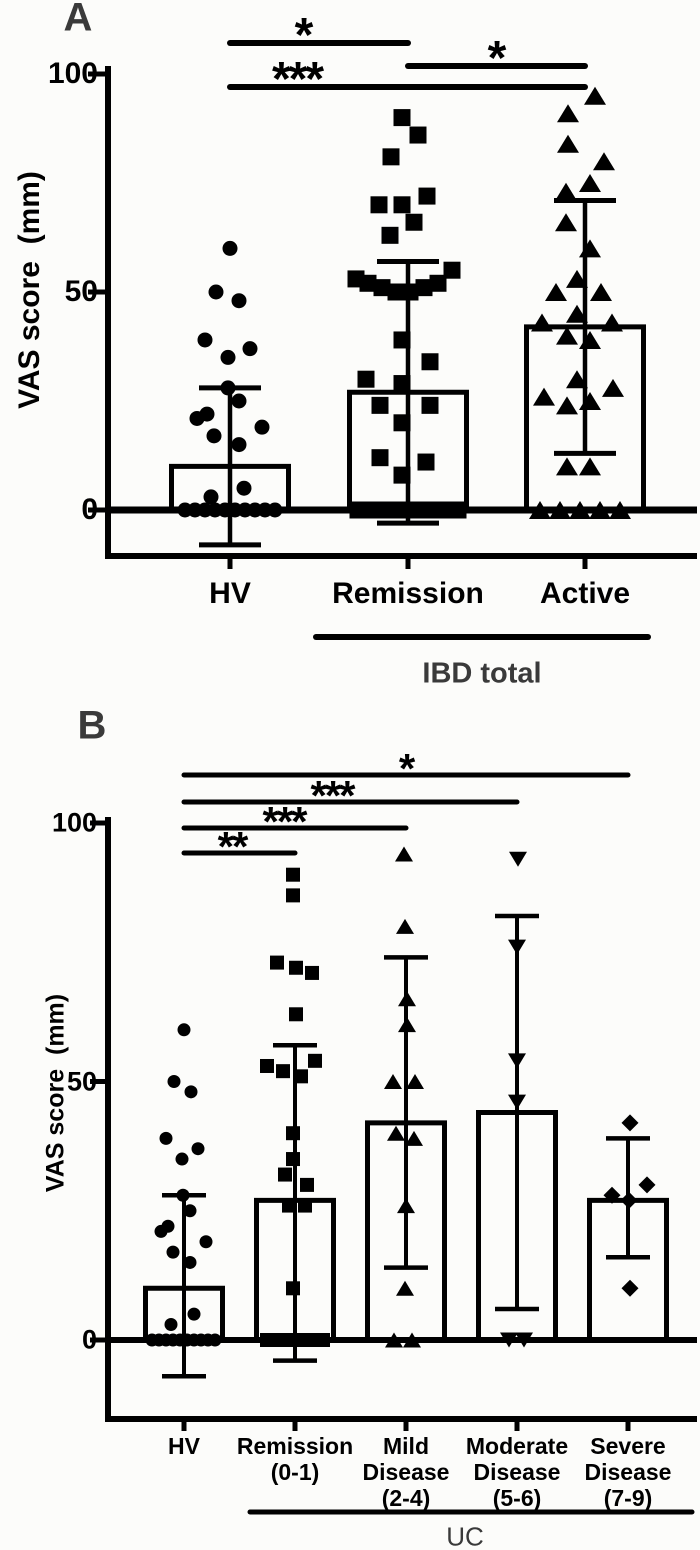  I want to click on panel-b-group-annotation-label: UC, so click(465, 1535).